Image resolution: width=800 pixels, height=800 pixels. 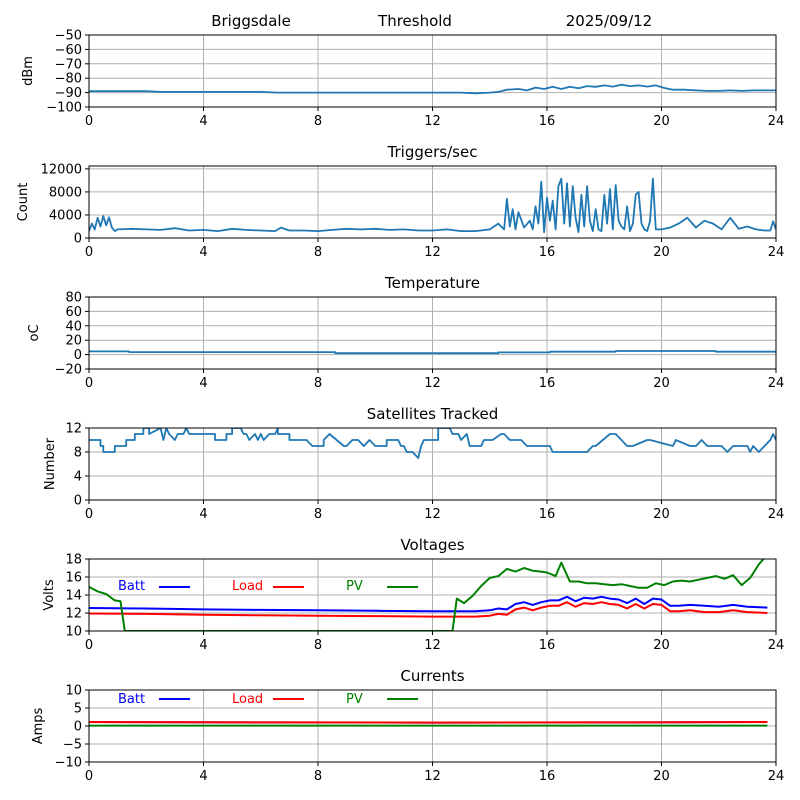 What do you see at coordinates (432, 676) in the screenshot?
I see `panel-title: Currents` at bounding box center [432, 676].